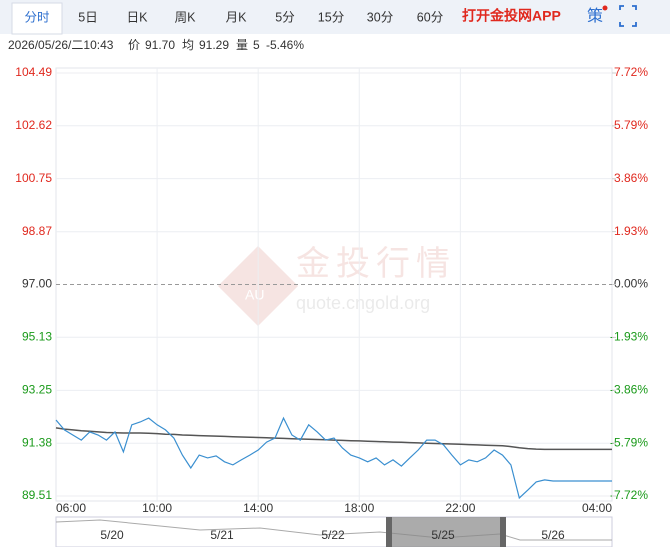 The height and width of the screenshot is (547, 670). I want to click on y-tick-label: 102.62, so click(33, 125).